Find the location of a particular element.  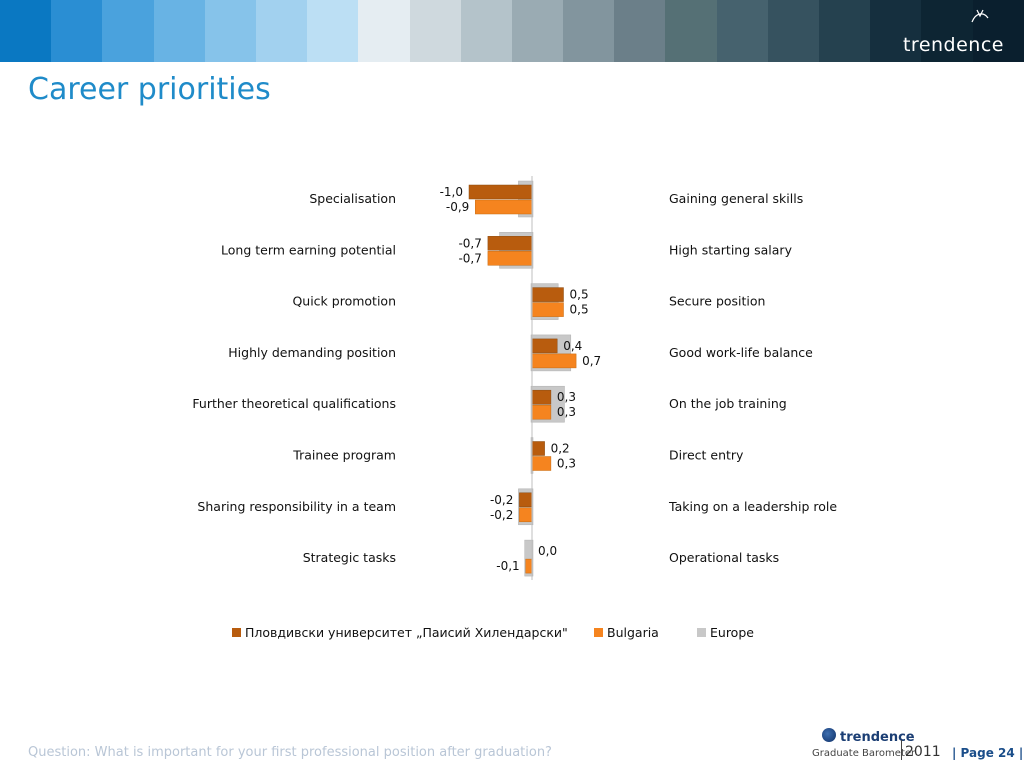

left-category-label: Highly demanding position is located at coordinates (312, 352).